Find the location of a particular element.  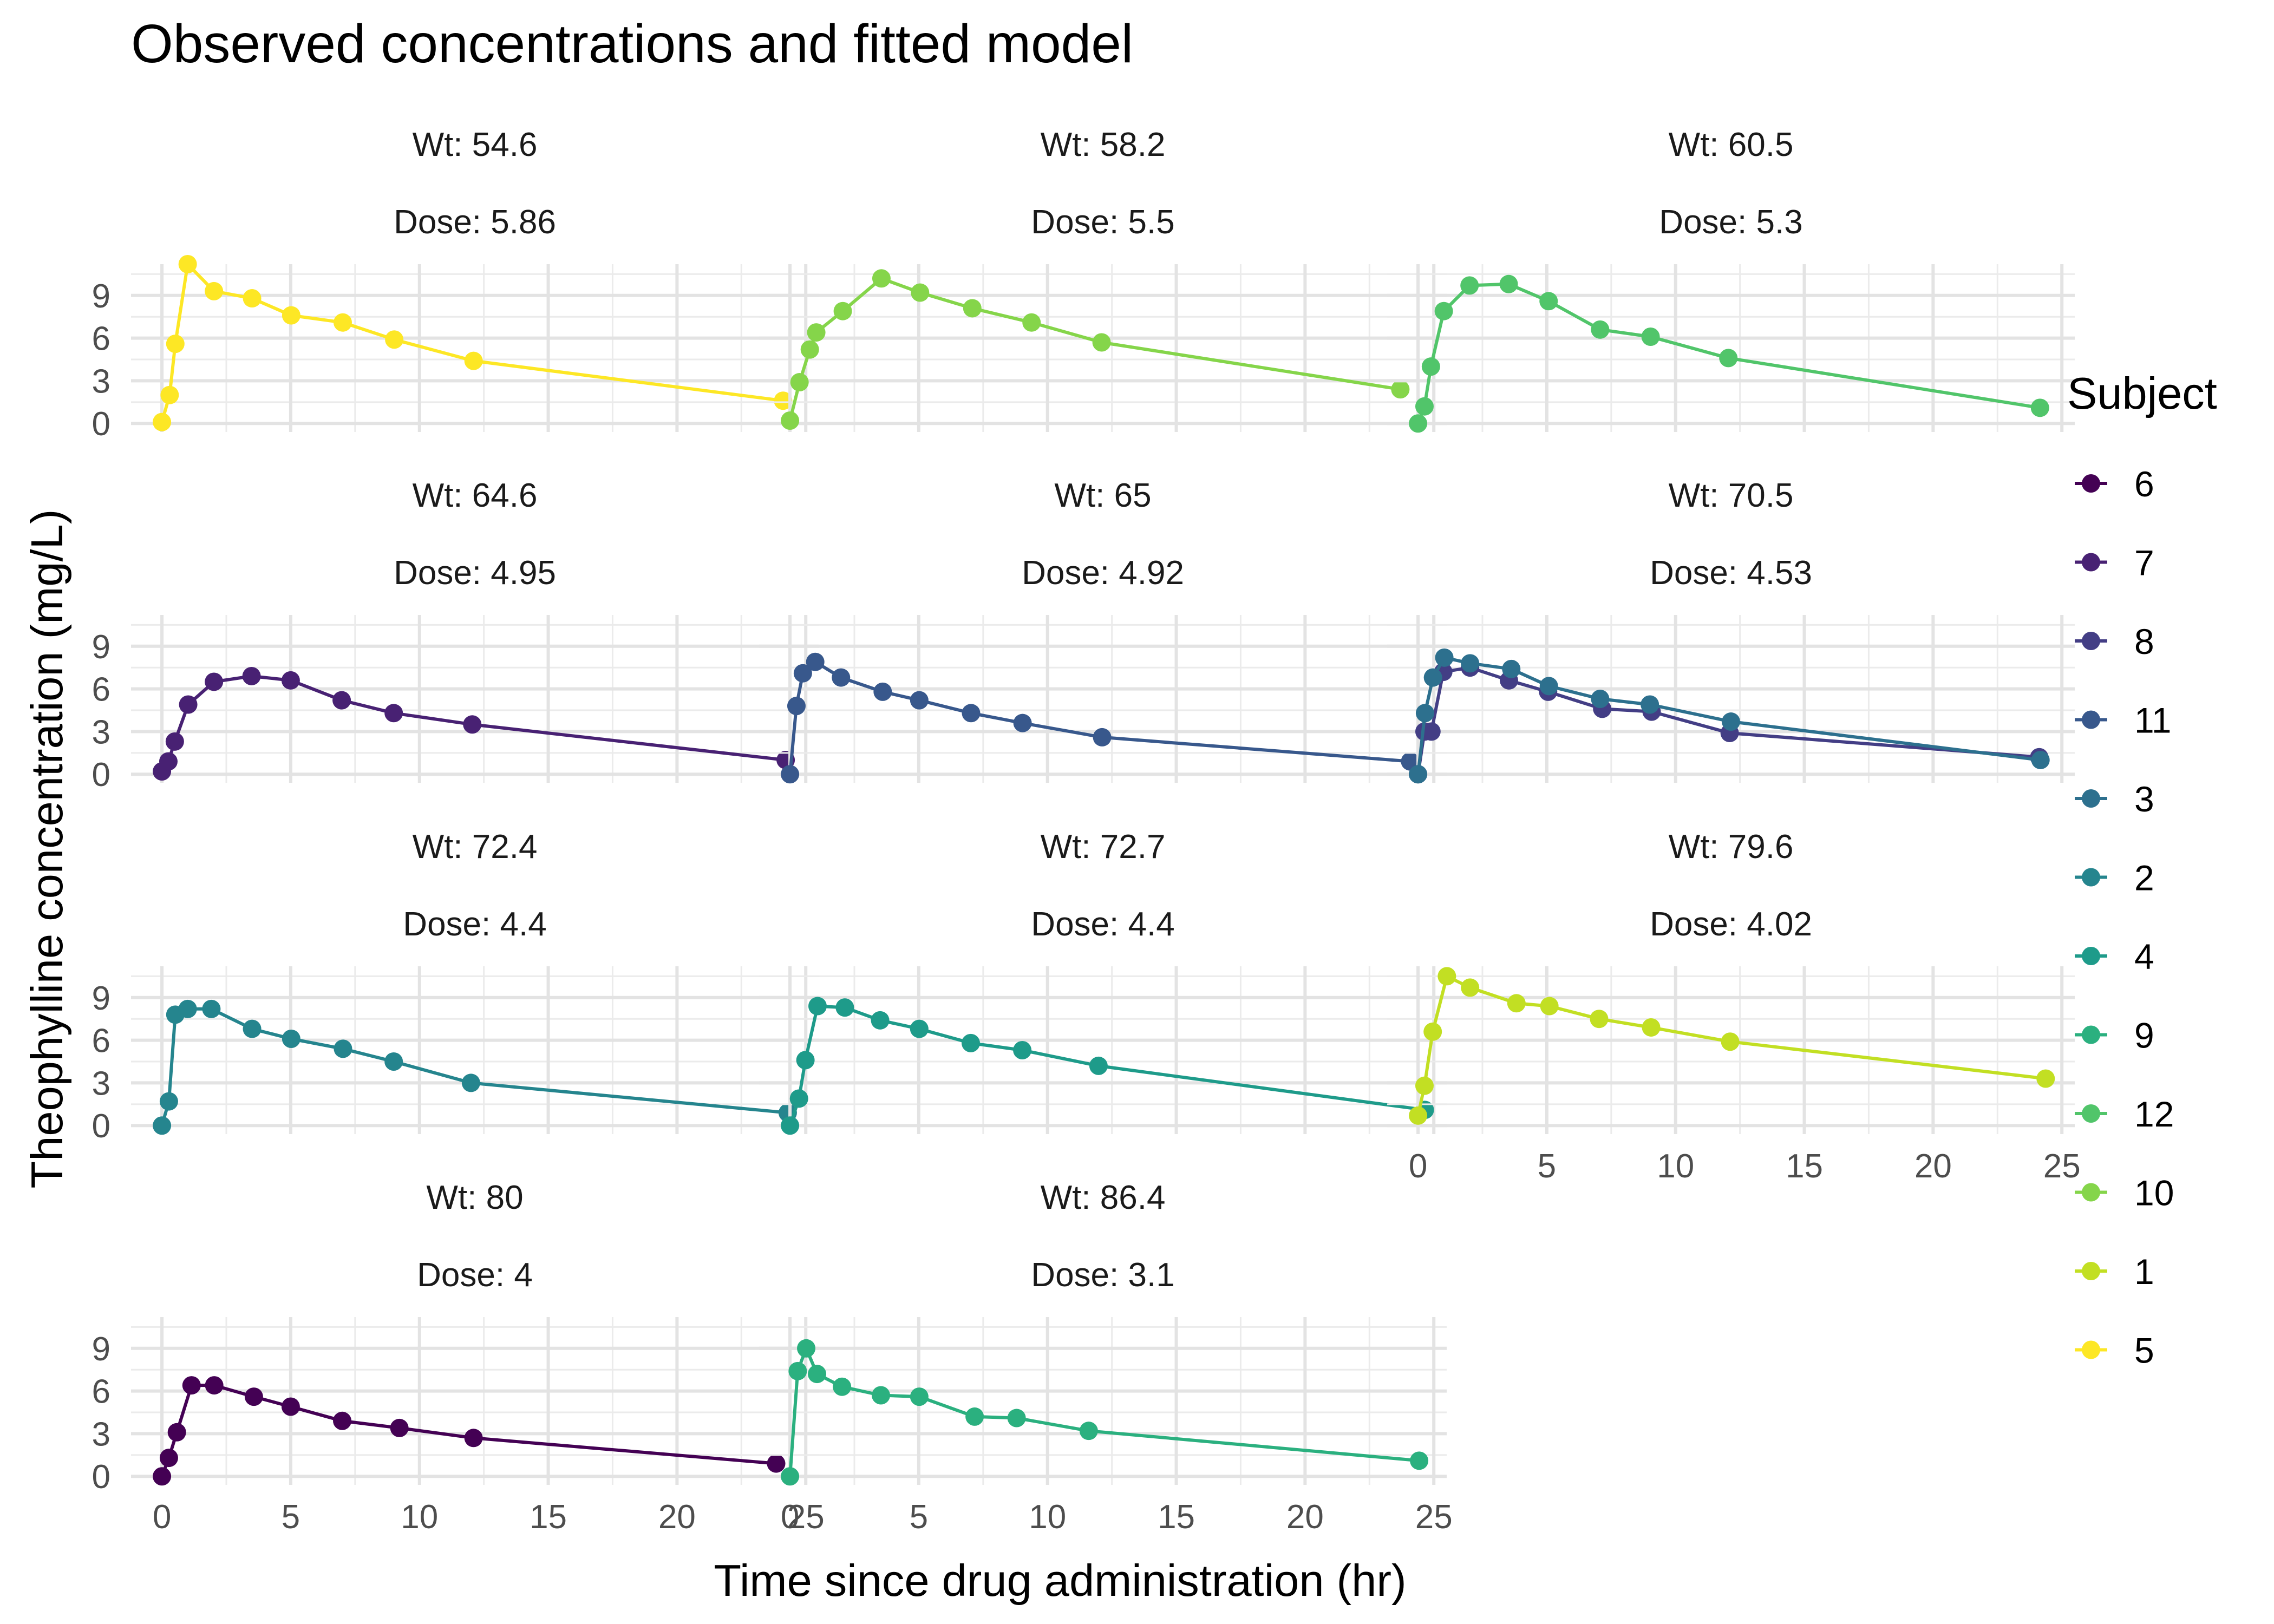

y-tick-label: 9 is located at coordinates (101, 647).